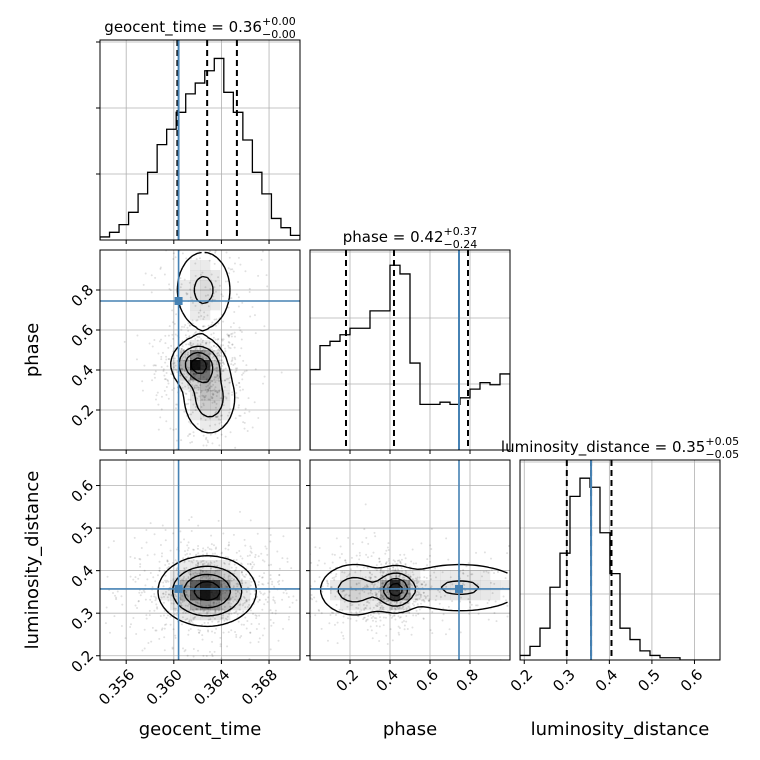 The height and width of the screenshot is (760, 760). Describe the element at coordinates (620, 729) in the screenshot. I see `x-axis-label-luminosity_distance: luminosity_distance` at that location.